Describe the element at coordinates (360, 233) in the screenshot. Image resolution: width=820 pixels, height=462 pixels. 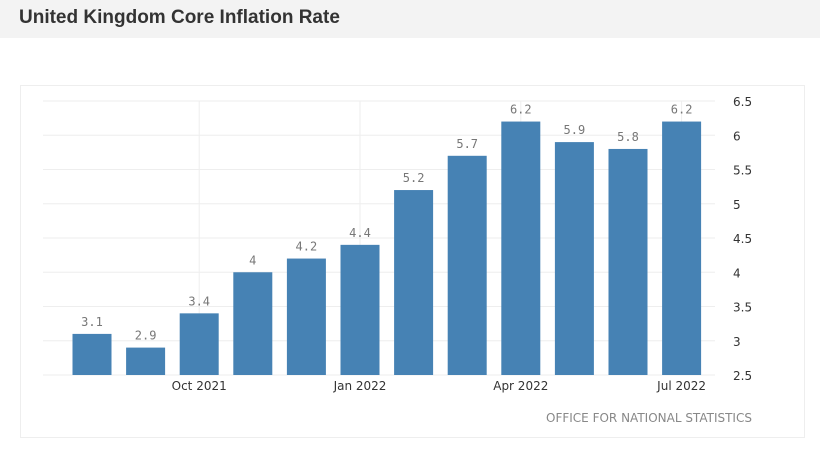
I see `data-label: 4.4` at that location.